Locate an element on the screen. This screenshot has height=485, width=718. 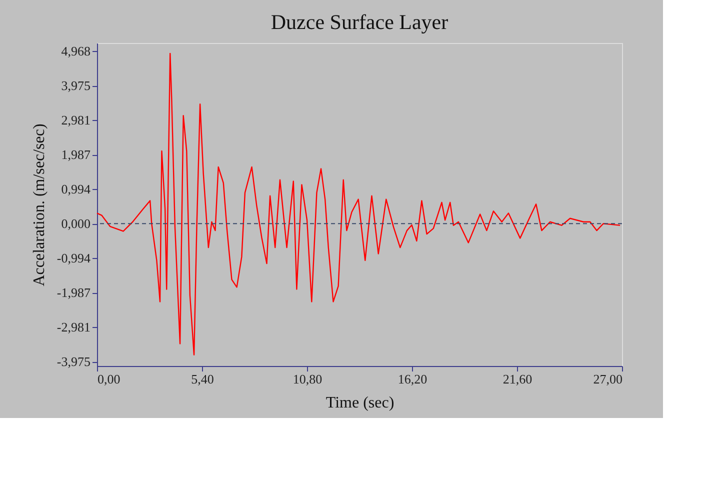
y-tick-label: 1,987 is located at coordinates (76, 154).